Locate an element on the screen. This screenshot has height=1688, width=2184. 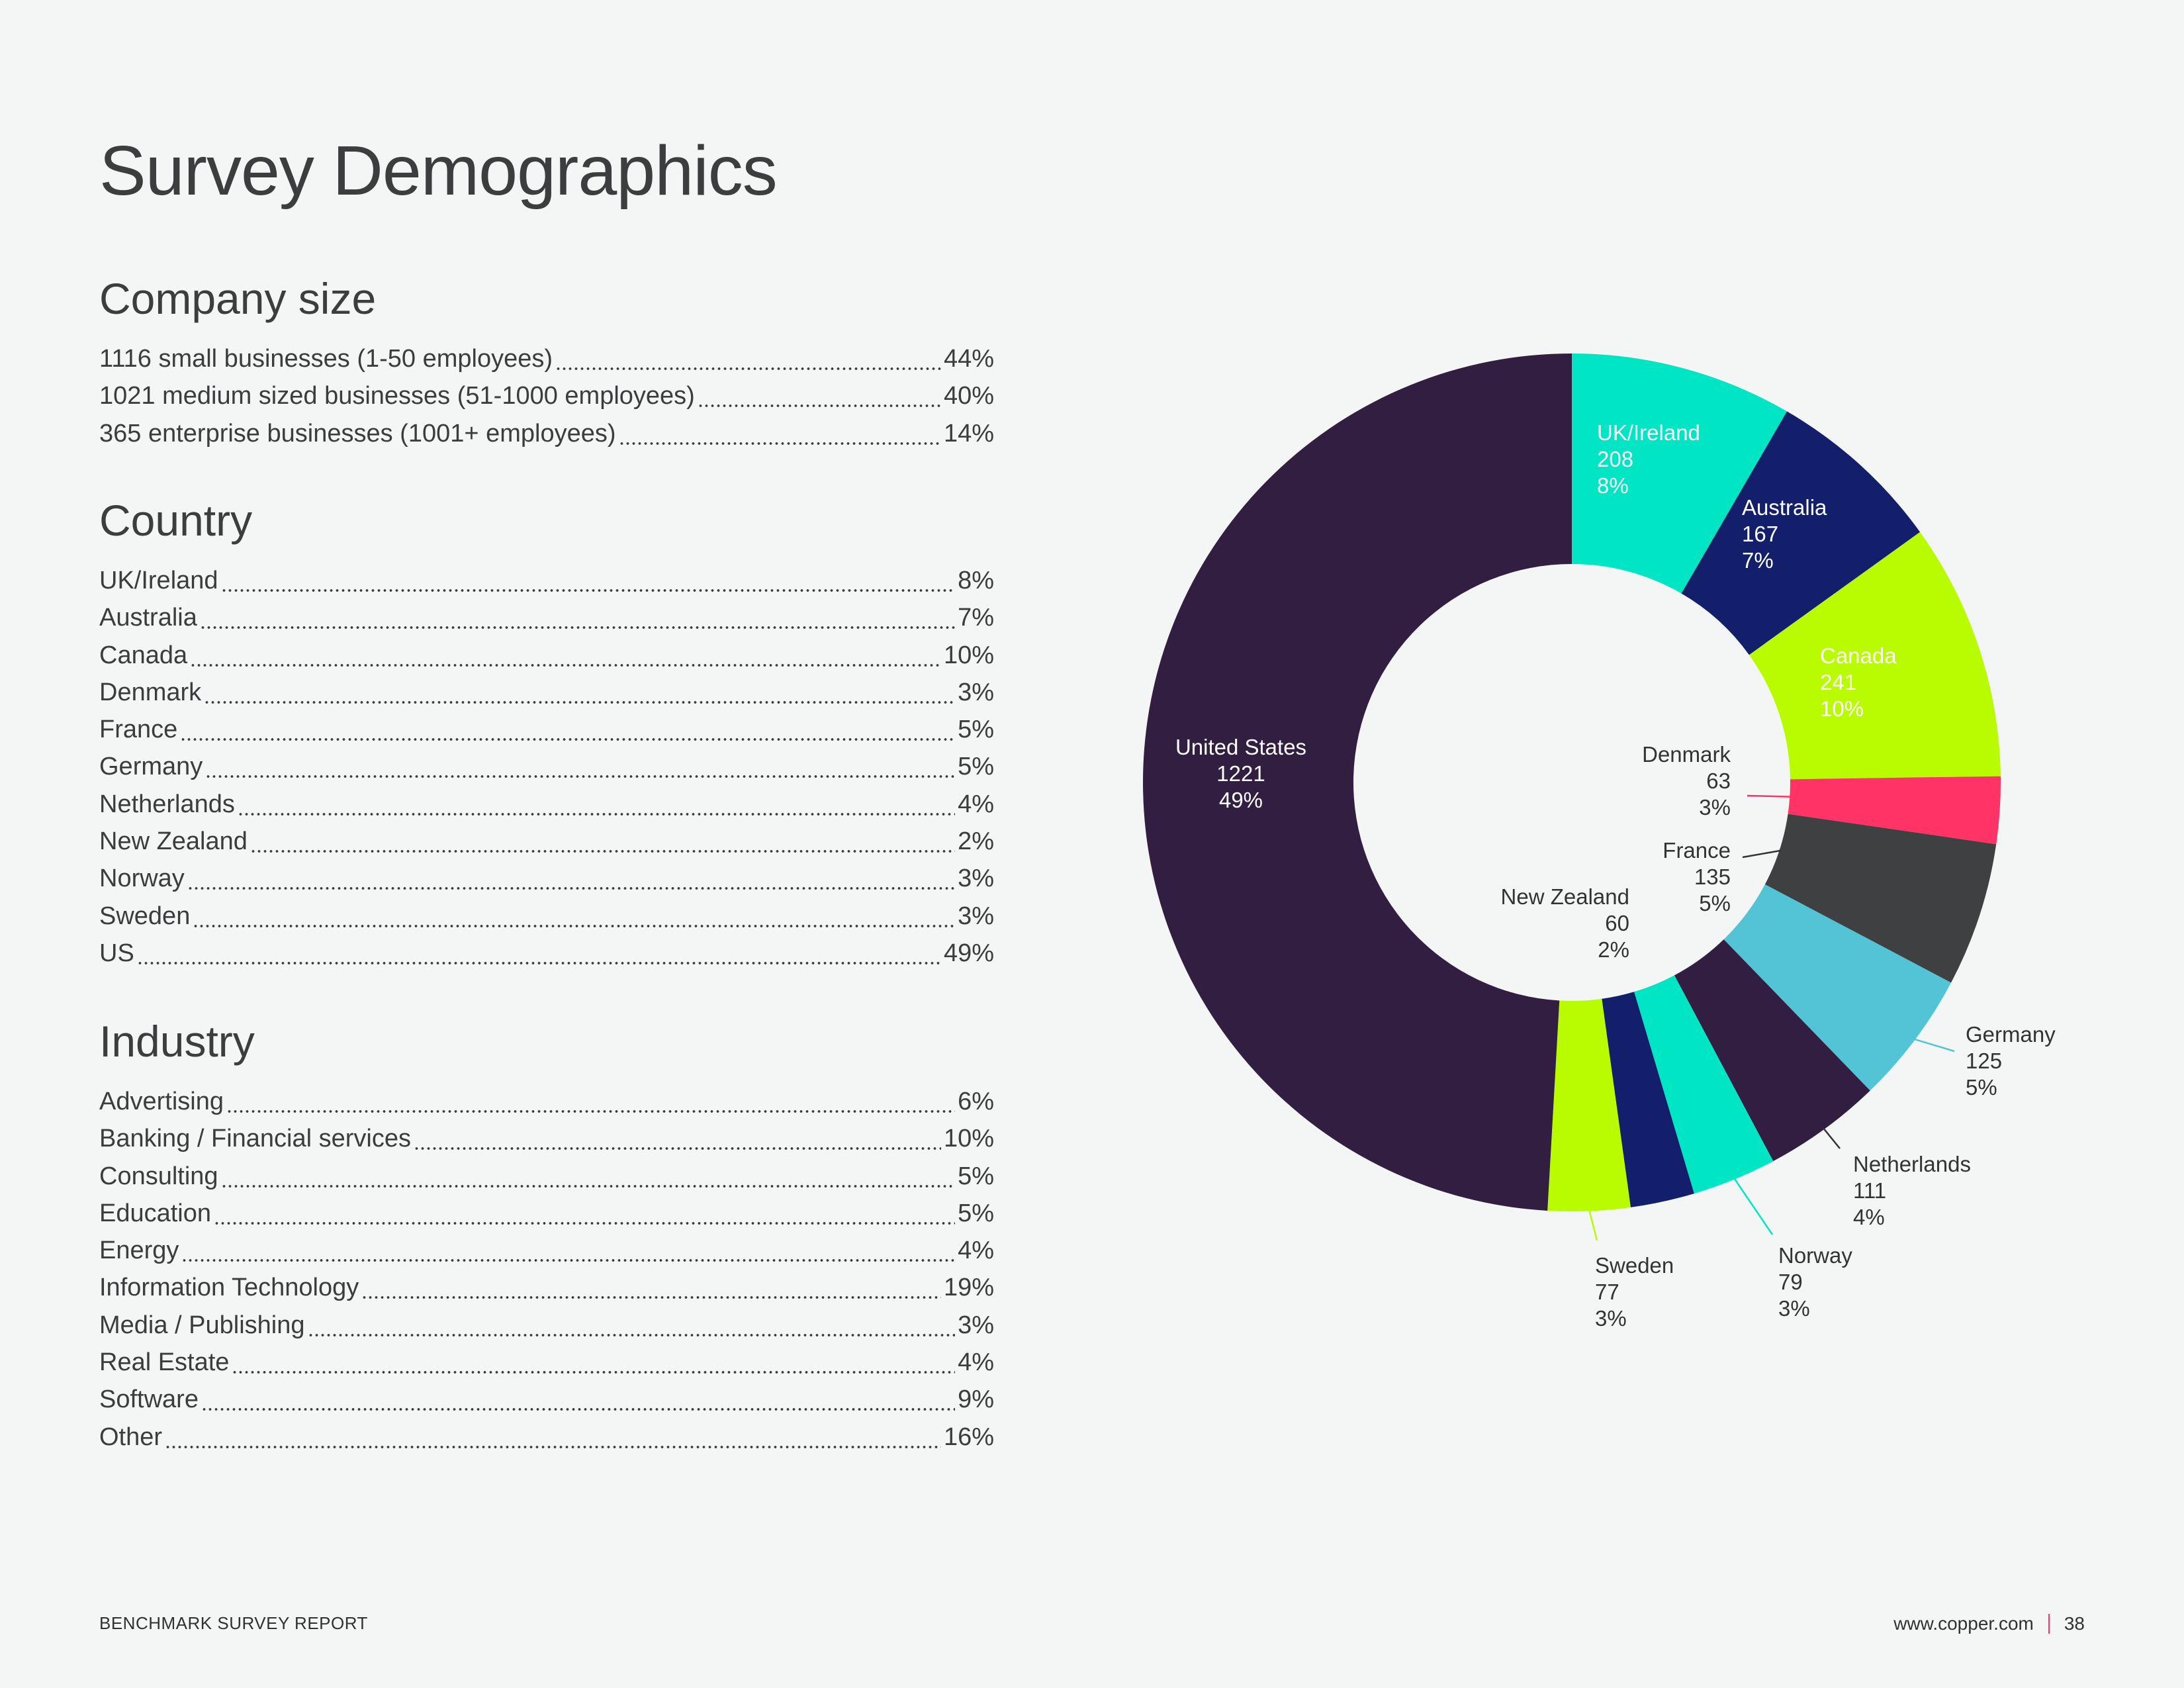
list-row: Canada 10% is located at coordinates (547, 655).